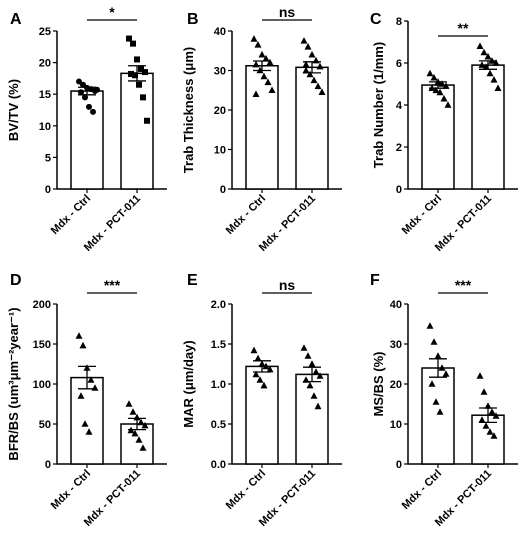 The height and width of the screenshot is (550, 530). I want to click on y-tick-label: 6, so click(399, 64).